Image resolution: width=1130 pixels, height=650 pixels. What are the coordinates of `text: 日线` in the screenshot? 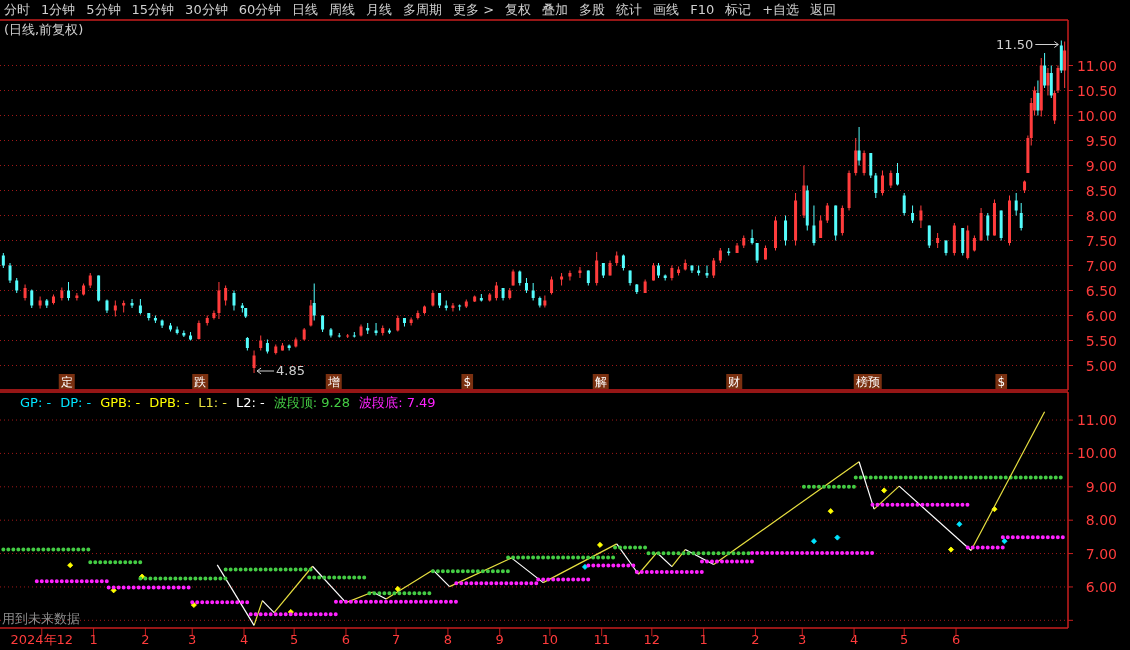 It's located at (305, 9).